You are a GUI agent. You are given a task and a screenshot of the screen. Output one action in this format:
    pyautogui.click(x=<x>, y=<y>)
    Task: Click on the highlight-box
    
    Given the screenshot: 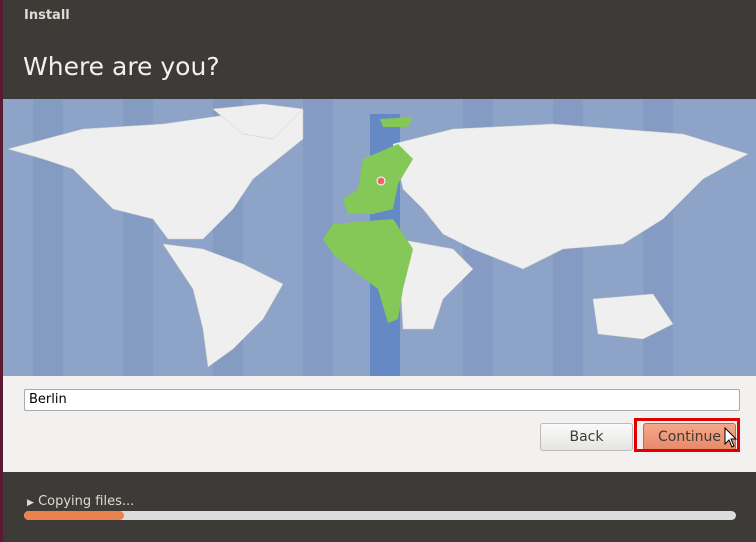 What is the action you would take?
    pyautogui.click(x=687, y=435)
    